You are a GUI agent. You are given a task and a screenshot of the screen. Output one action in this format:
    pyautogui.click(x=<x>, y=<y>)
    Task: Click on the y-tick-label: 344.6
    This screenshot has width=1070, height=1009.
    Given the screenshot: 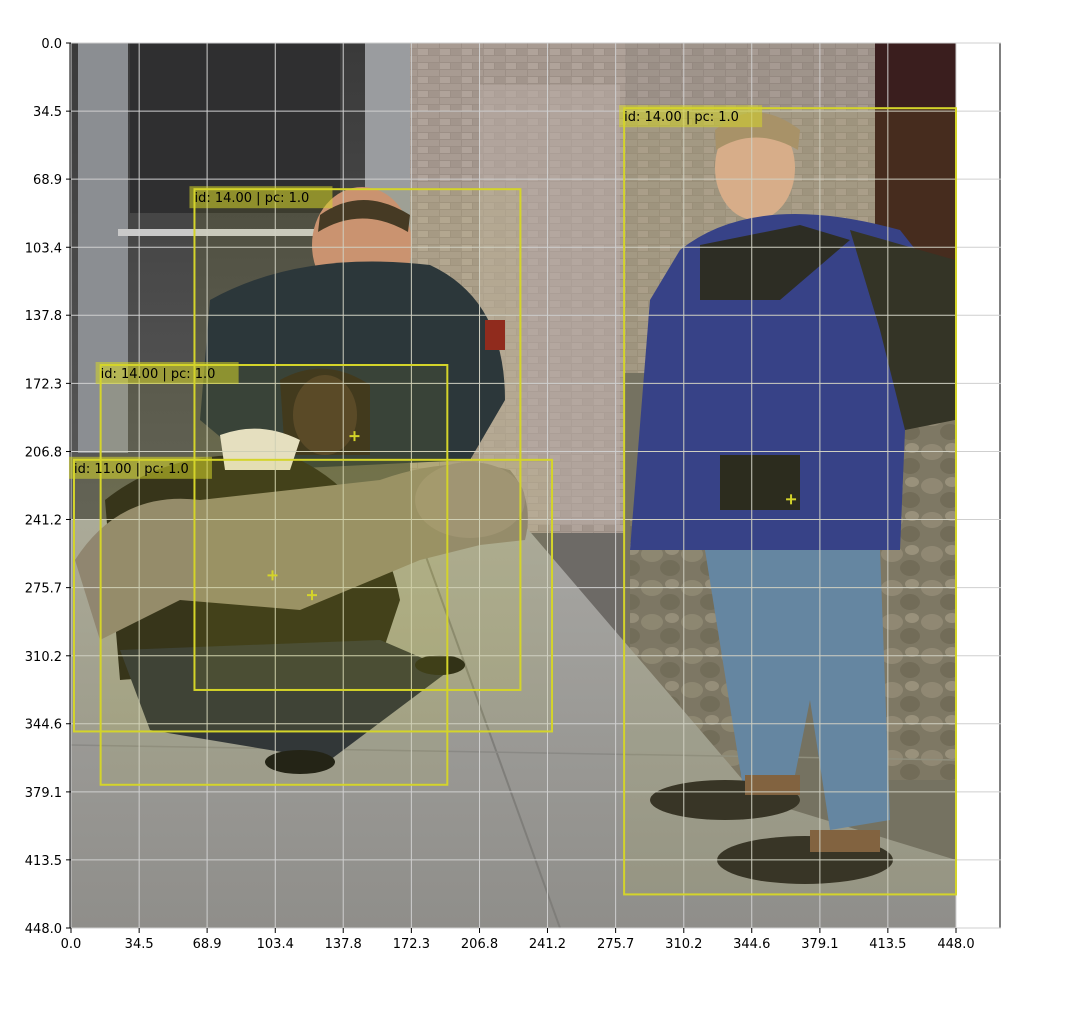 What is the action you would take?
    pyautogui.click(x=43, y=725)
    